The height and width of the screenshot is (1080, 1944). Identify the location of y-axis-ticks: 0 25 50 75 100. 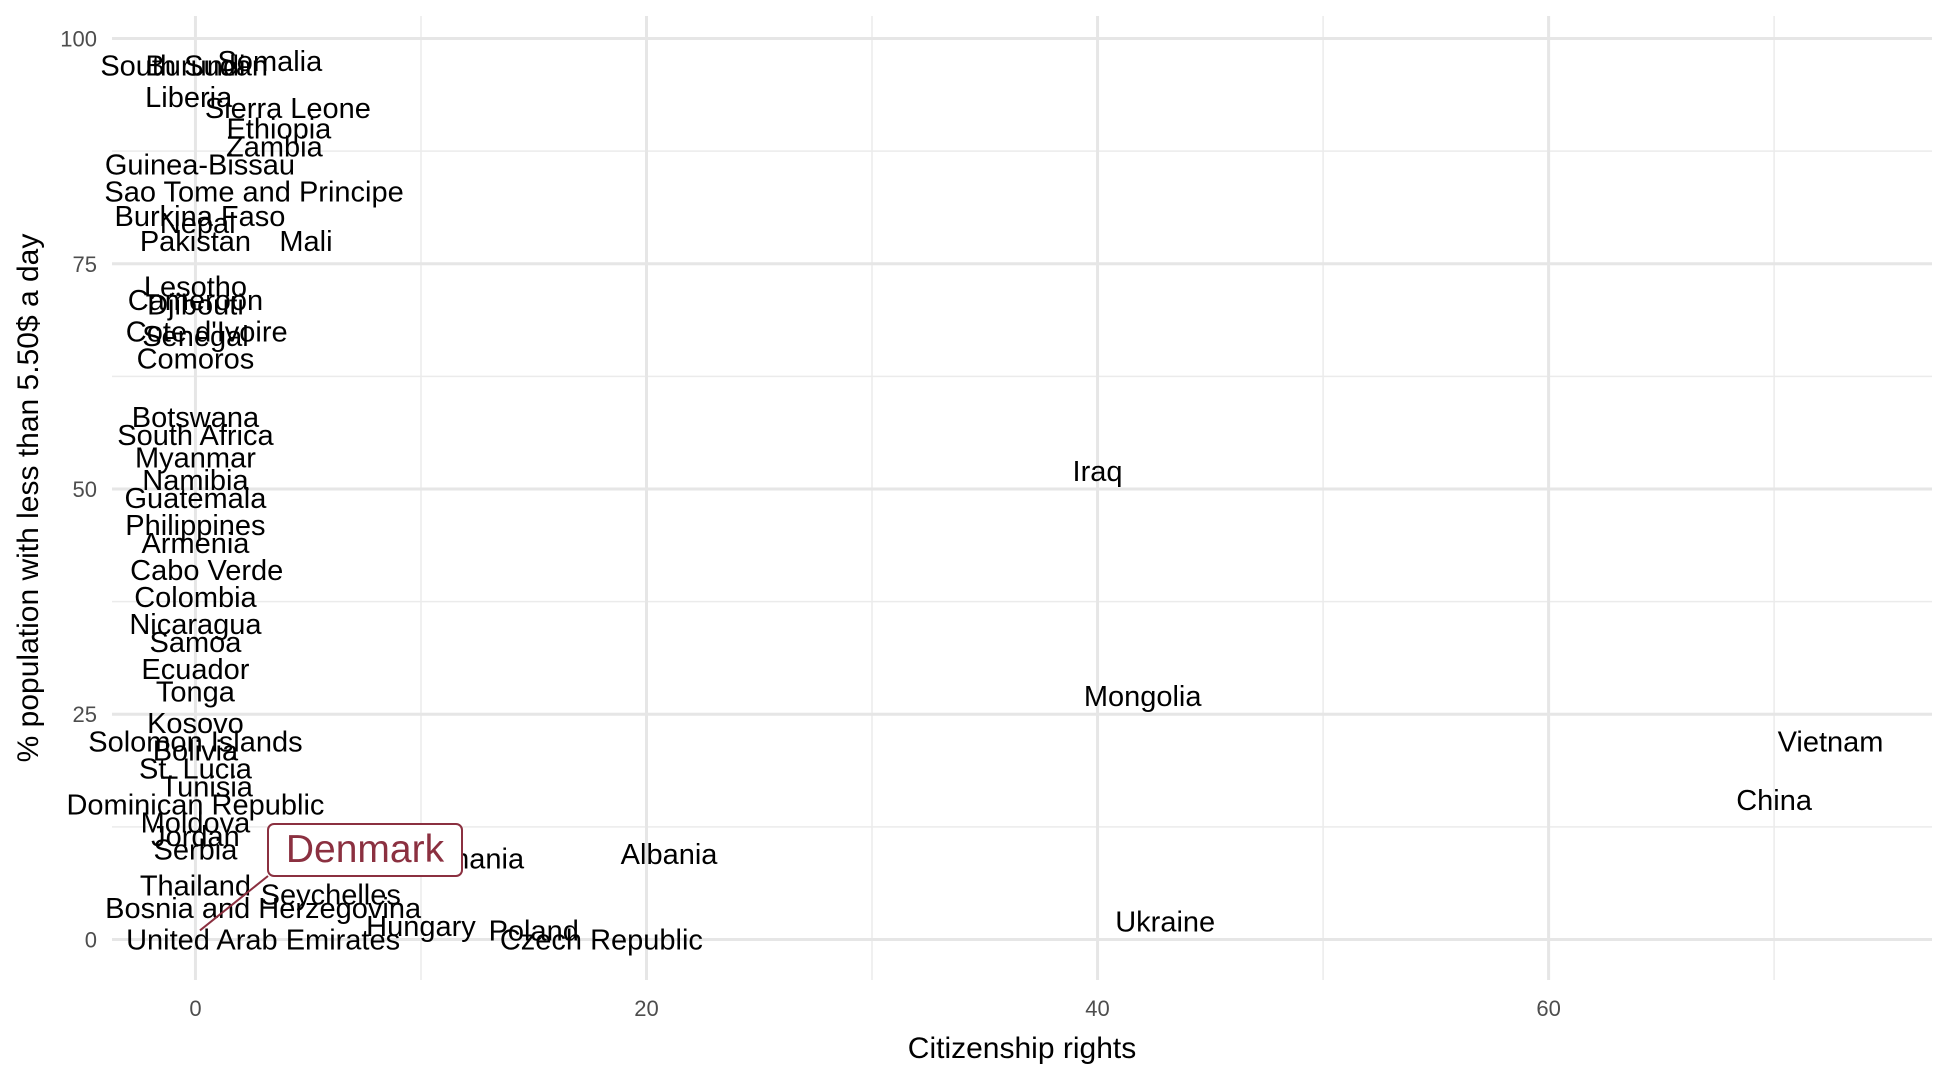
(78, 490).